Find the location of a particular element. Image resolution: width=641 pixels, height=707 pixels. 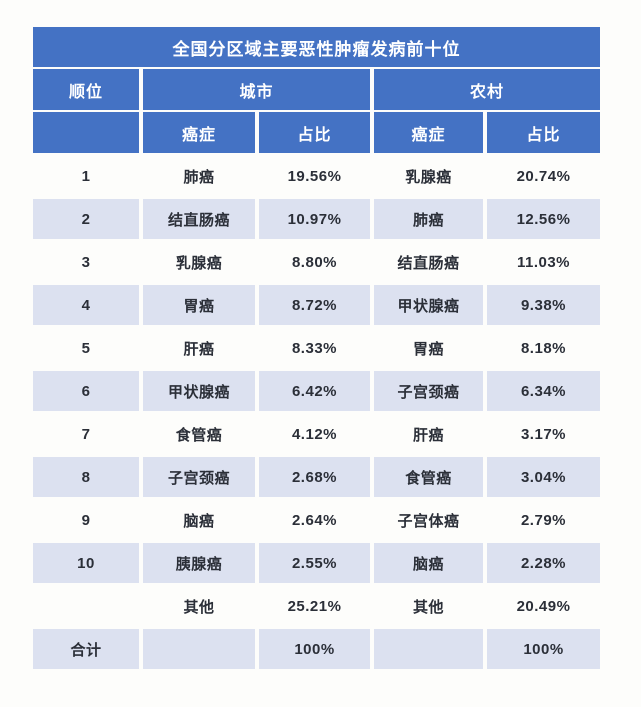

table-row: 1 肺癌 19.56% 乳腺癌 20.74% is located at coordinates (316, 176).